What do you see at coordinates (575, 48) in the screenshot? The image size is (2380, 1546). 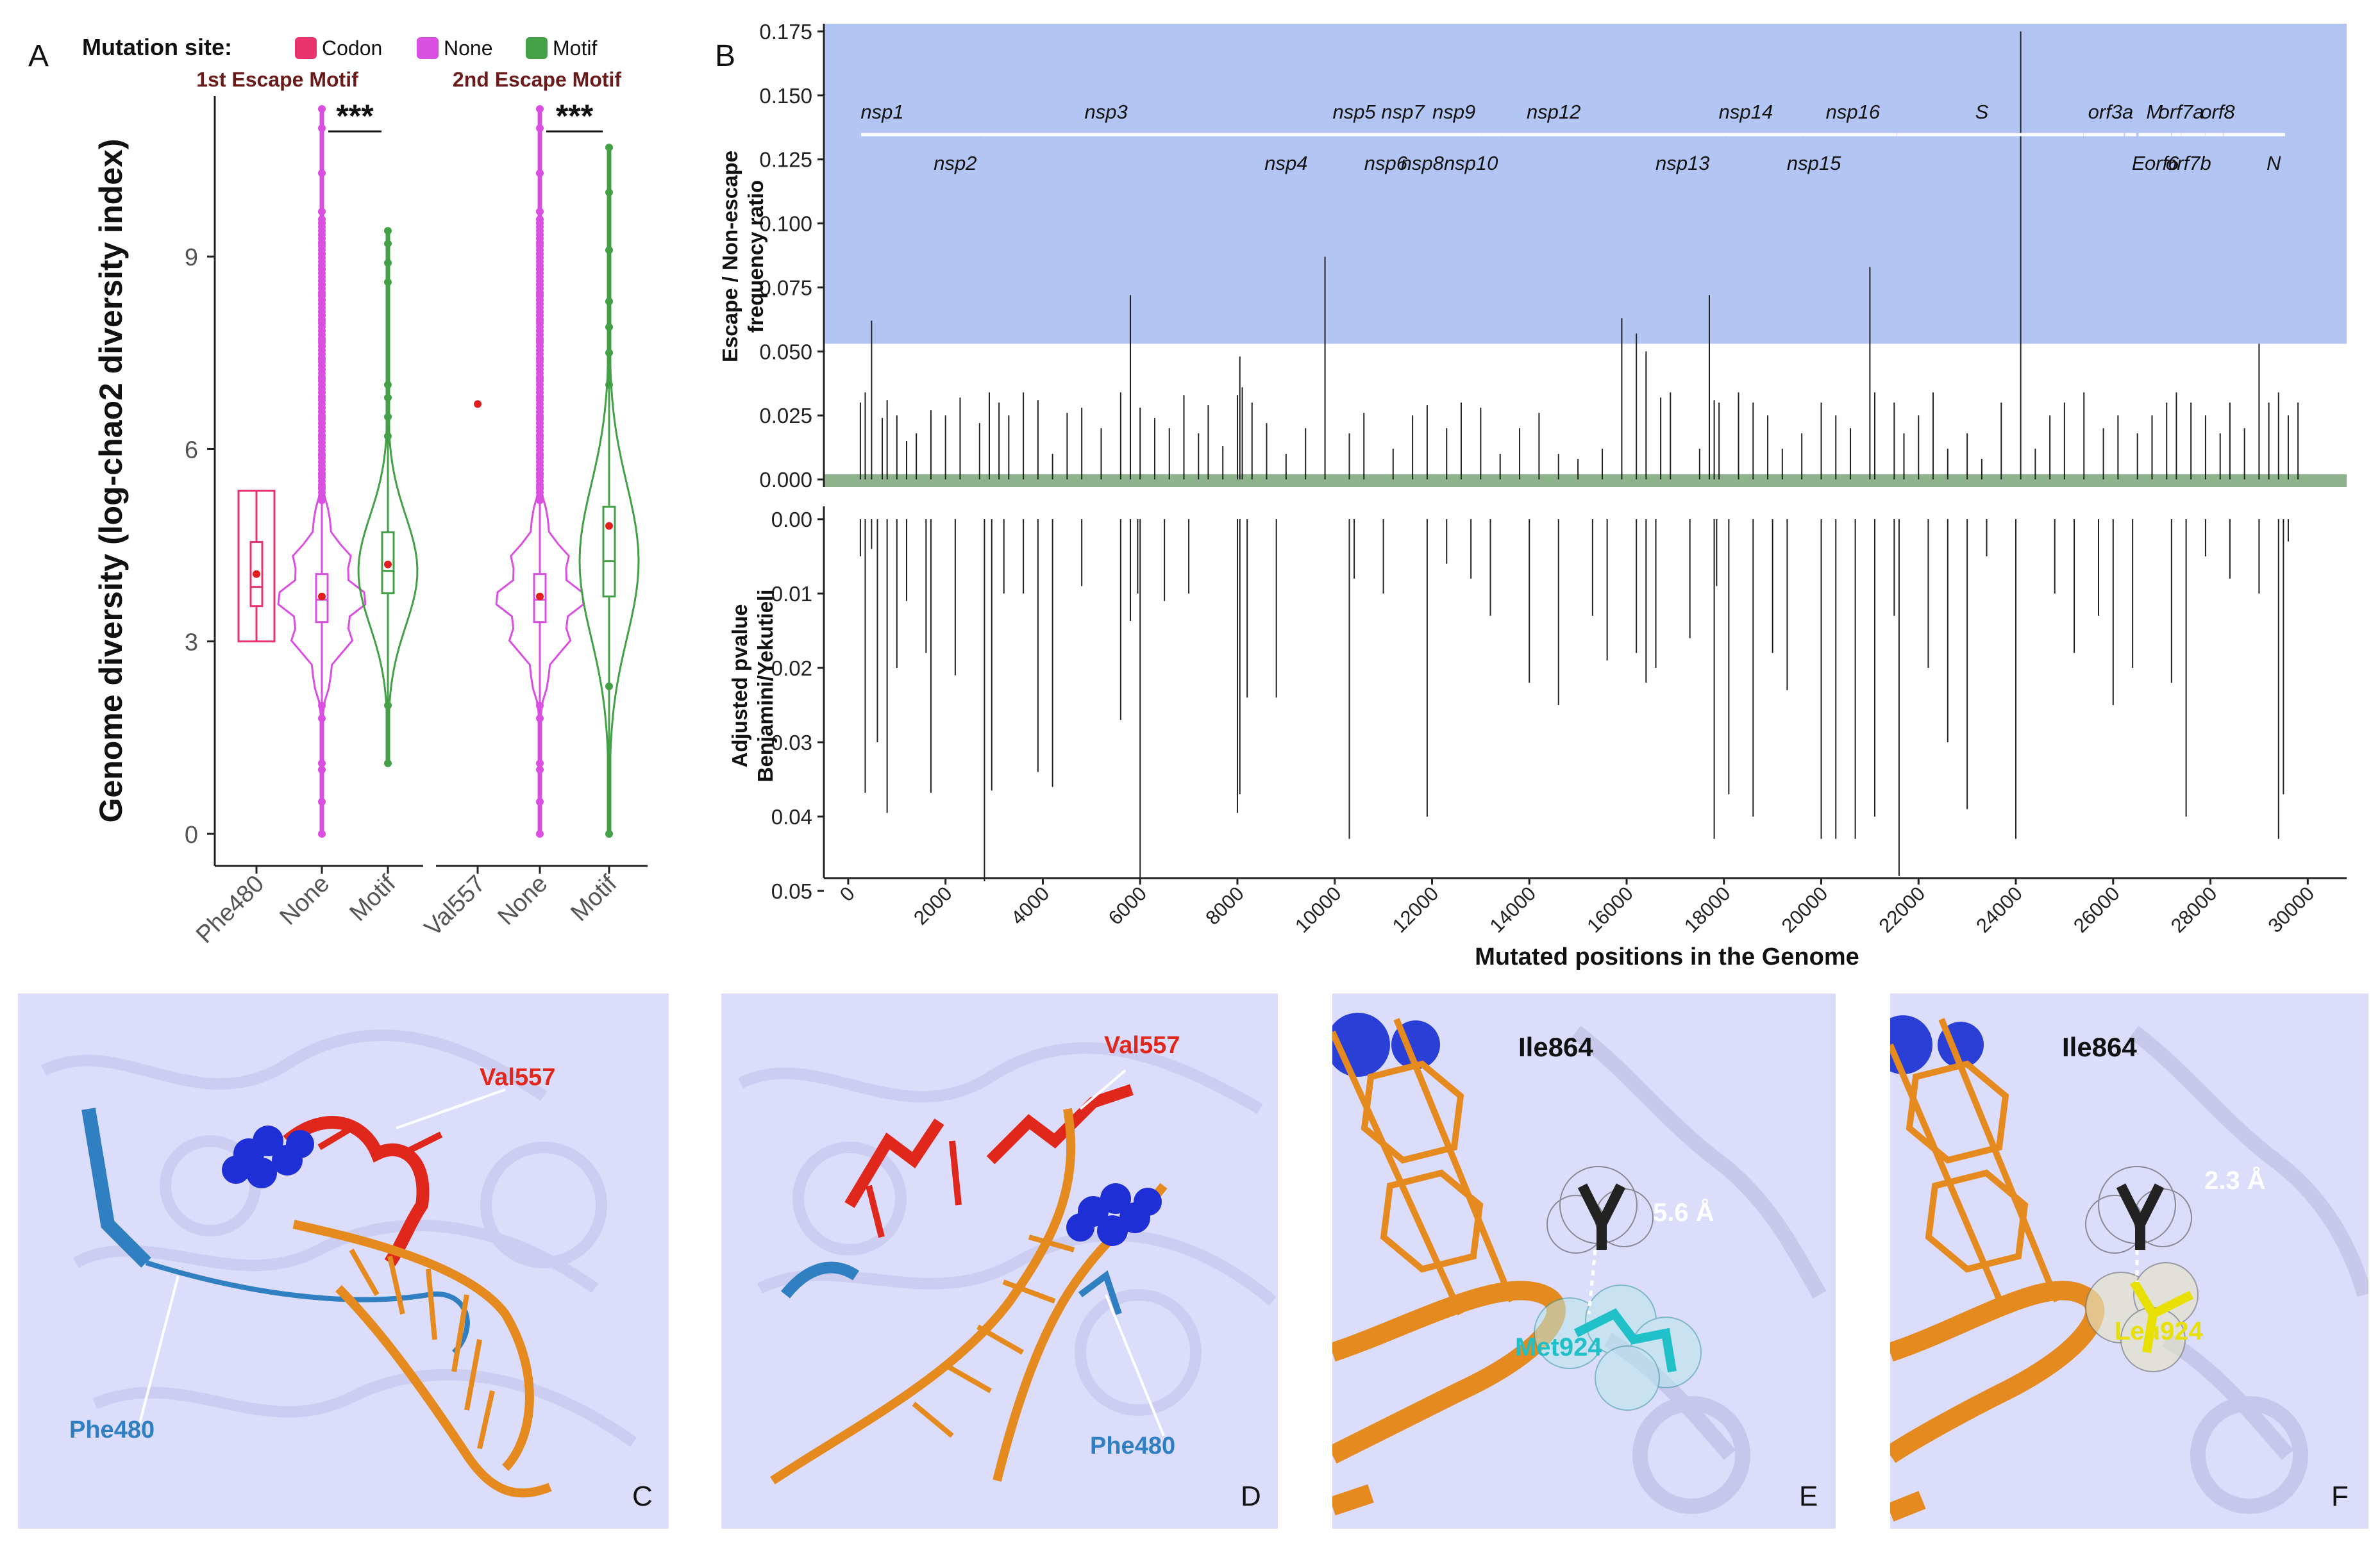 I see `legend-label-motif: Motif` at bounding box center [575, 48].